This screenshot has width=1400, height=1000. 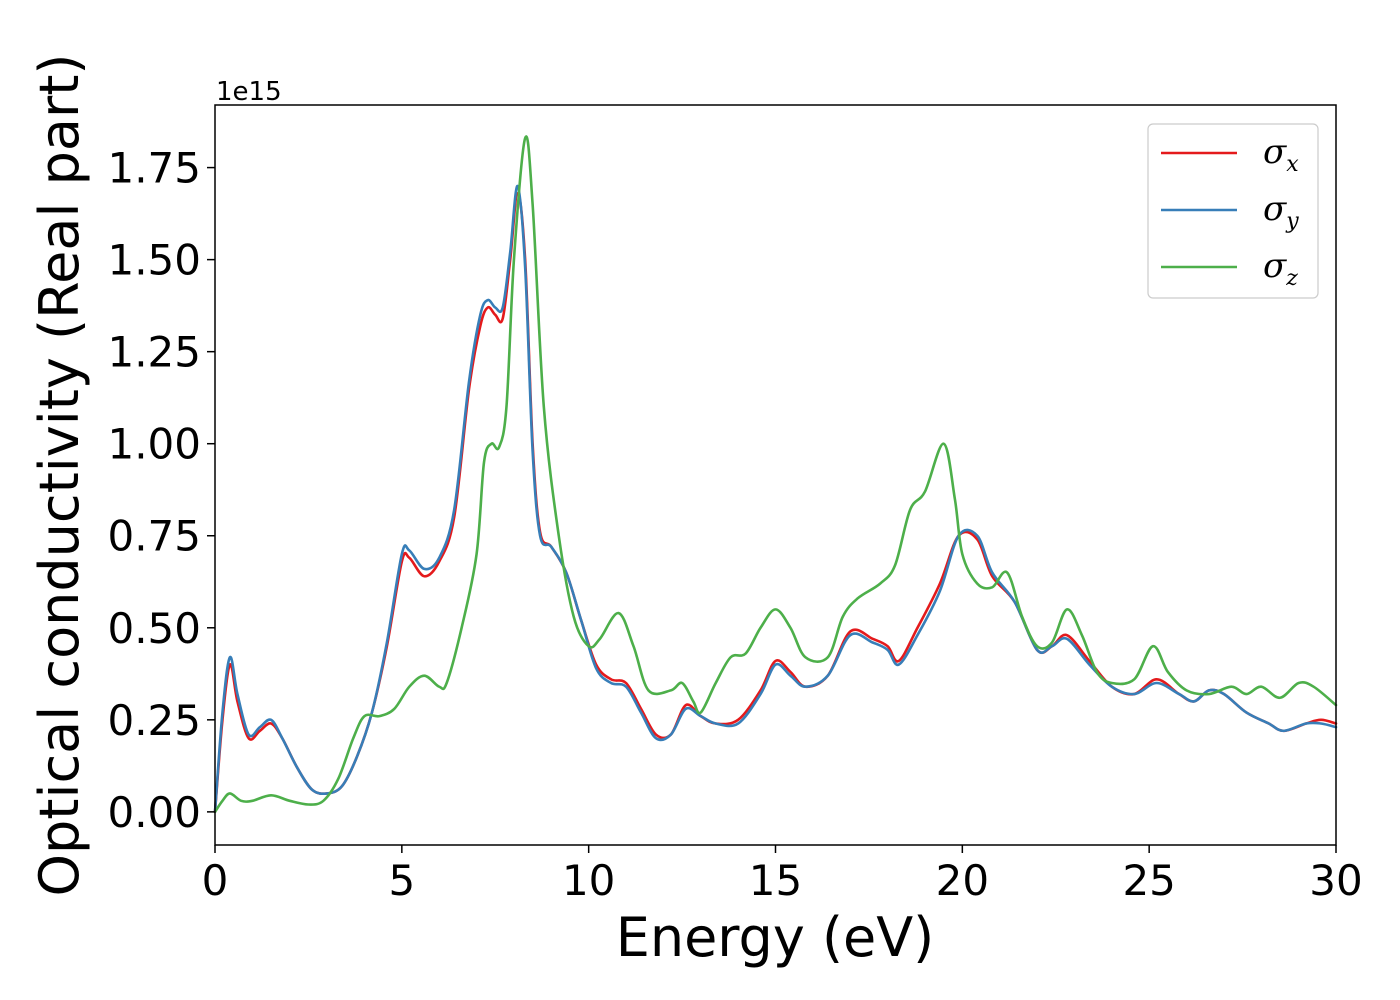 I want to click on x-tick-label: 20, so click(x=962, y=880).